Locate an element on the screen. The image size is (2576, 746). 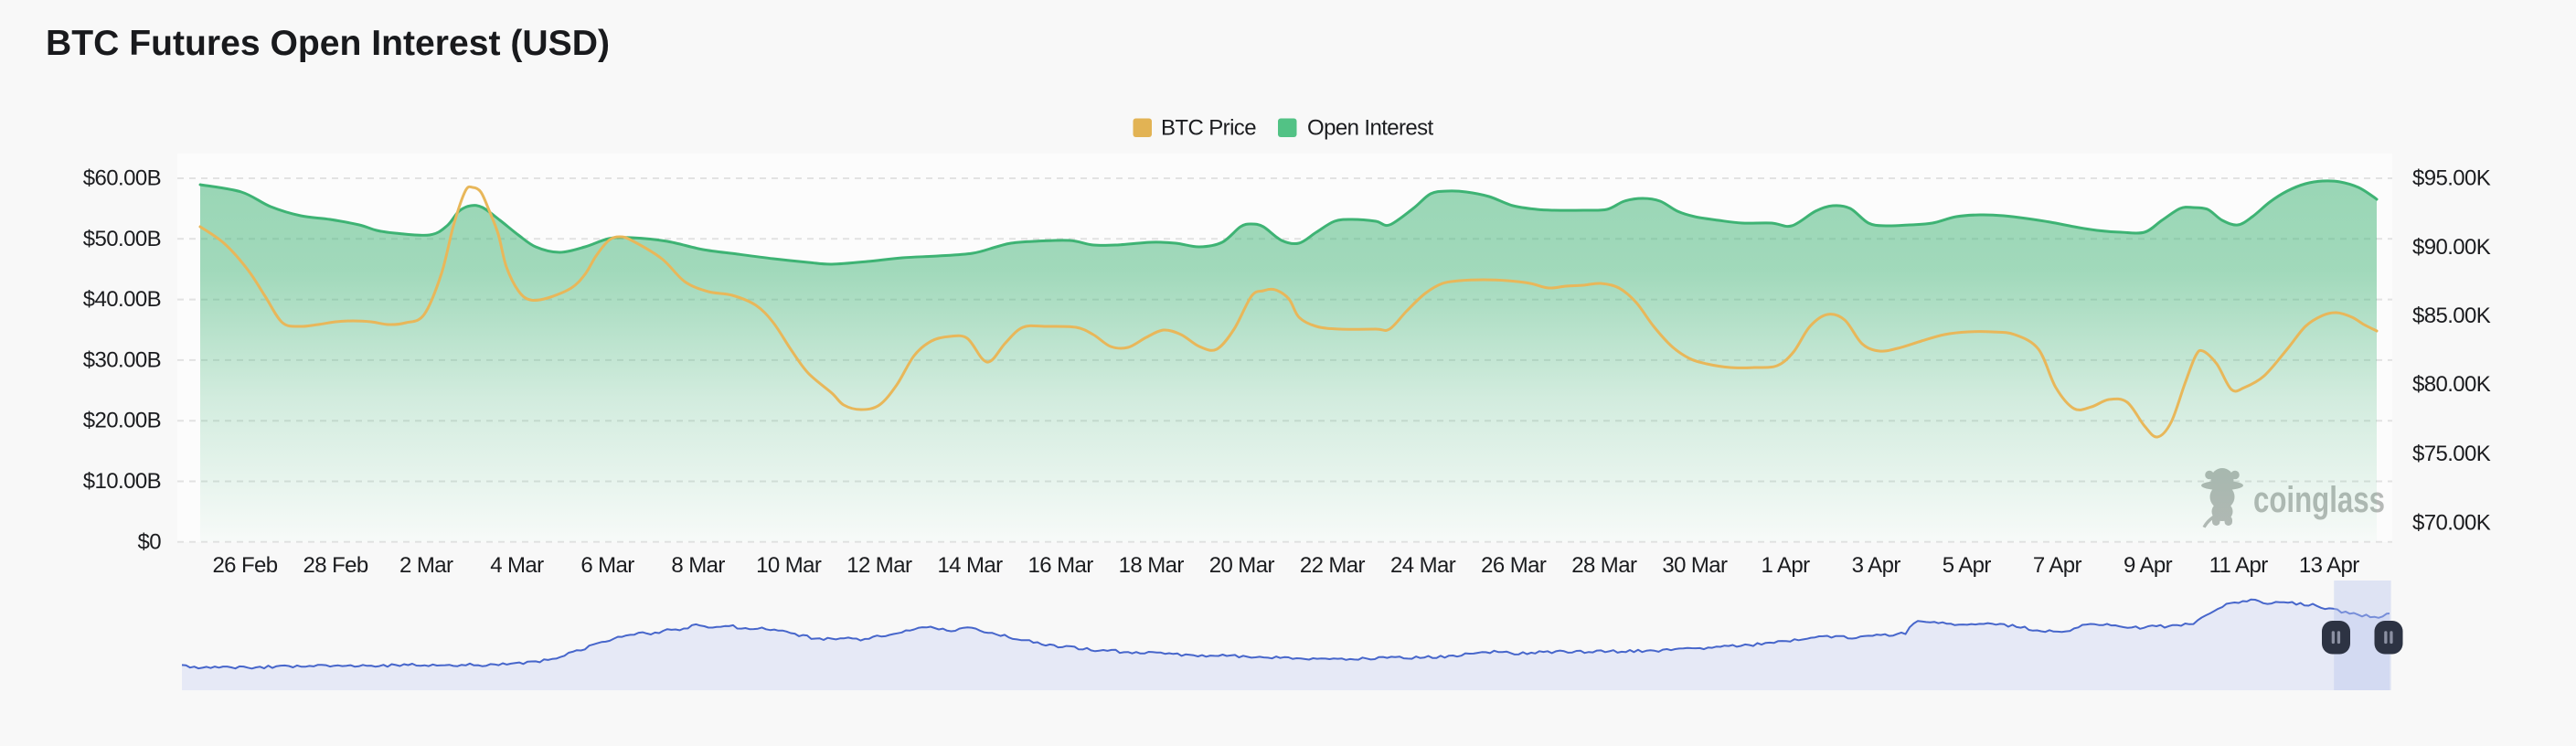
svg-text: $50.00B is located at coordinates (122, 239).